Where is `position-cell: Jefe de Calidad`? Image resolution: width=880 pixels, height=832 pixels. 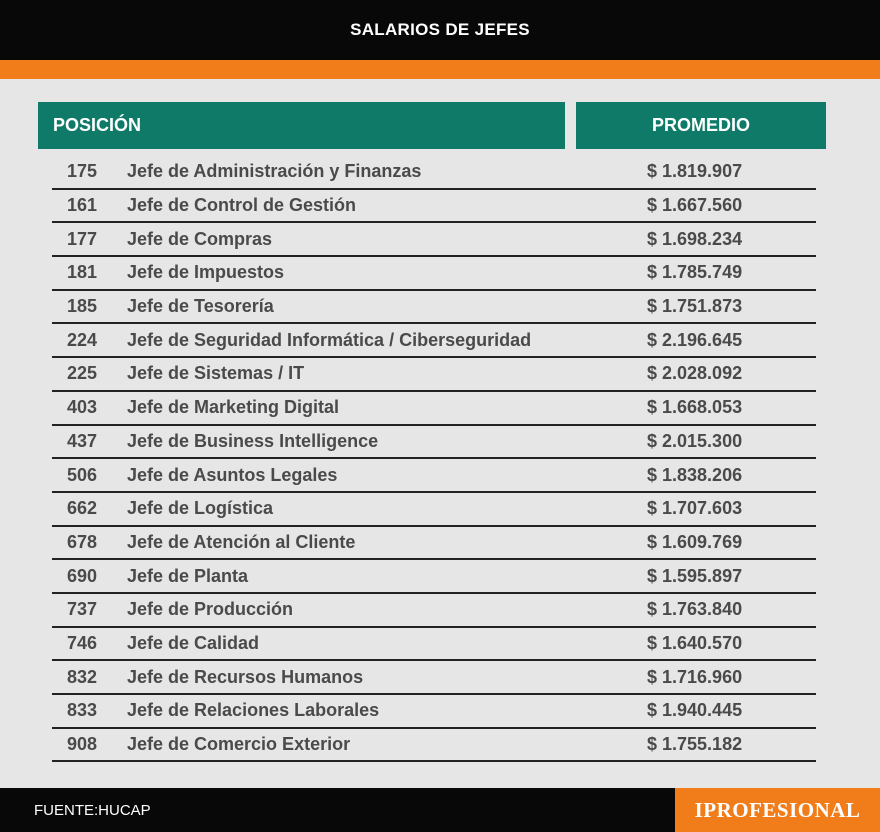 position-cell: Jefe de Calidad is located at coordinates (193, 642).